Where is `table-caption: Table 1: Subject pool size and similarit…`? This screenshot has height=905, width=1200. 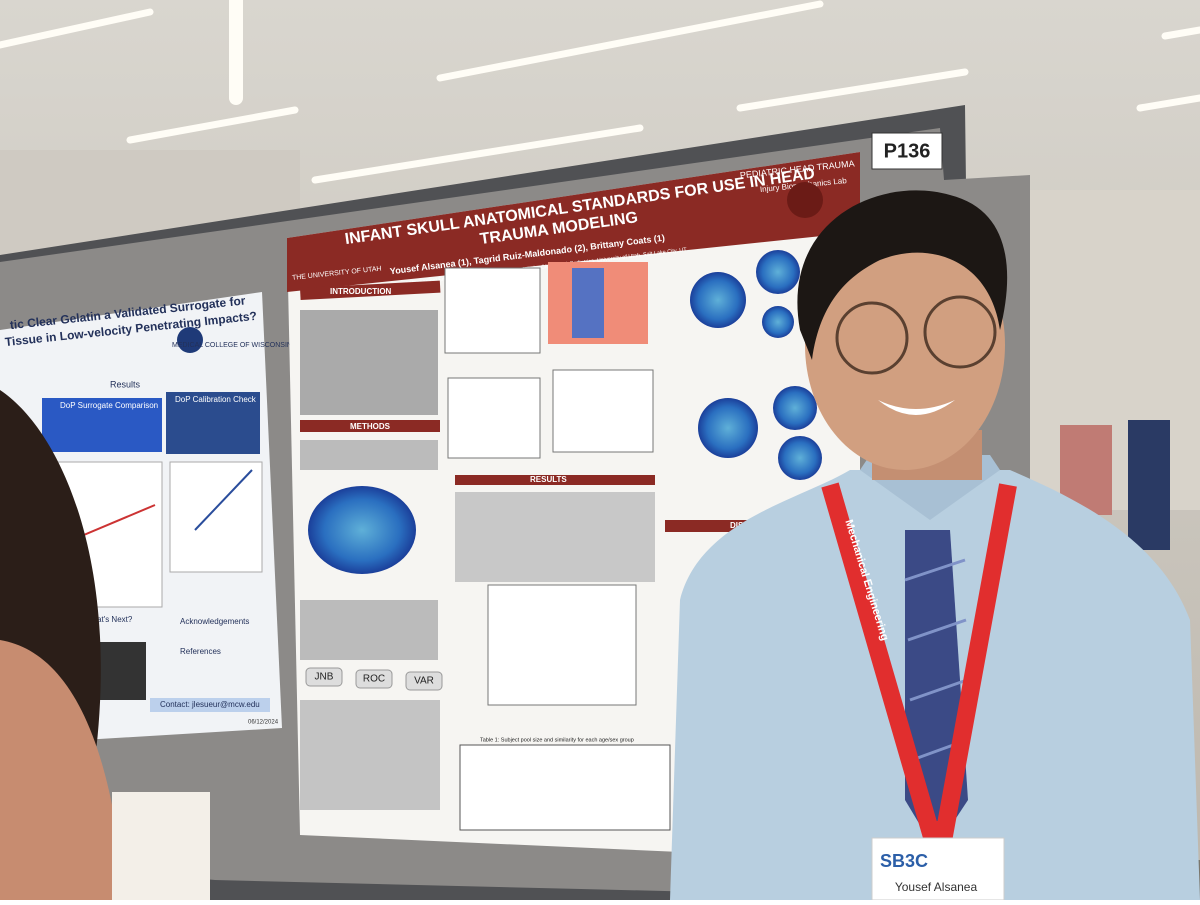 table-caption: Table 1: Subject pool size and similarit… is located at coordinates (557, 740).